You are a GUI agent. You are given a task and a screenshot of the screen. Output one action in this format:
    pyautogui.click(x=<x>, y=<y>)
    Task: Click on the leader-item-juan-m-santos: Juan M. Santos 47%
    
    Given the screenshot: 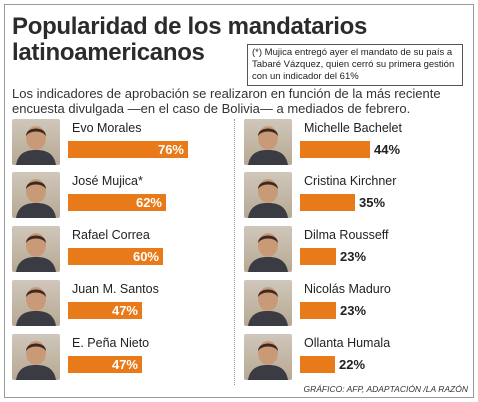 What is the action you would take?
    pyautogui.click(x=119, y=304)
    